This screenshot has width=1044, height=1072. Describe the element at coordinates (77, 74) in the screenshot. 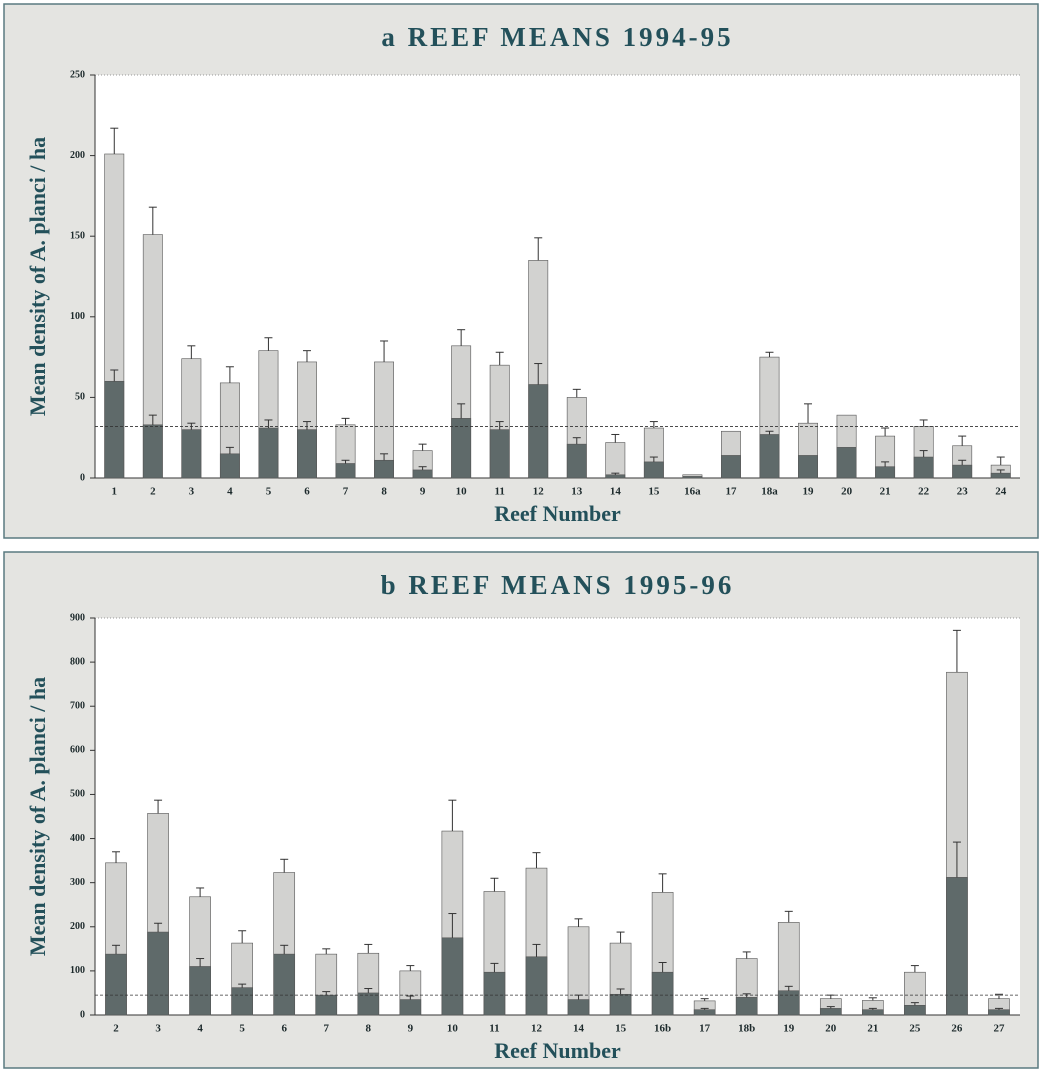

I see `y-tick-label: 250` at that location.